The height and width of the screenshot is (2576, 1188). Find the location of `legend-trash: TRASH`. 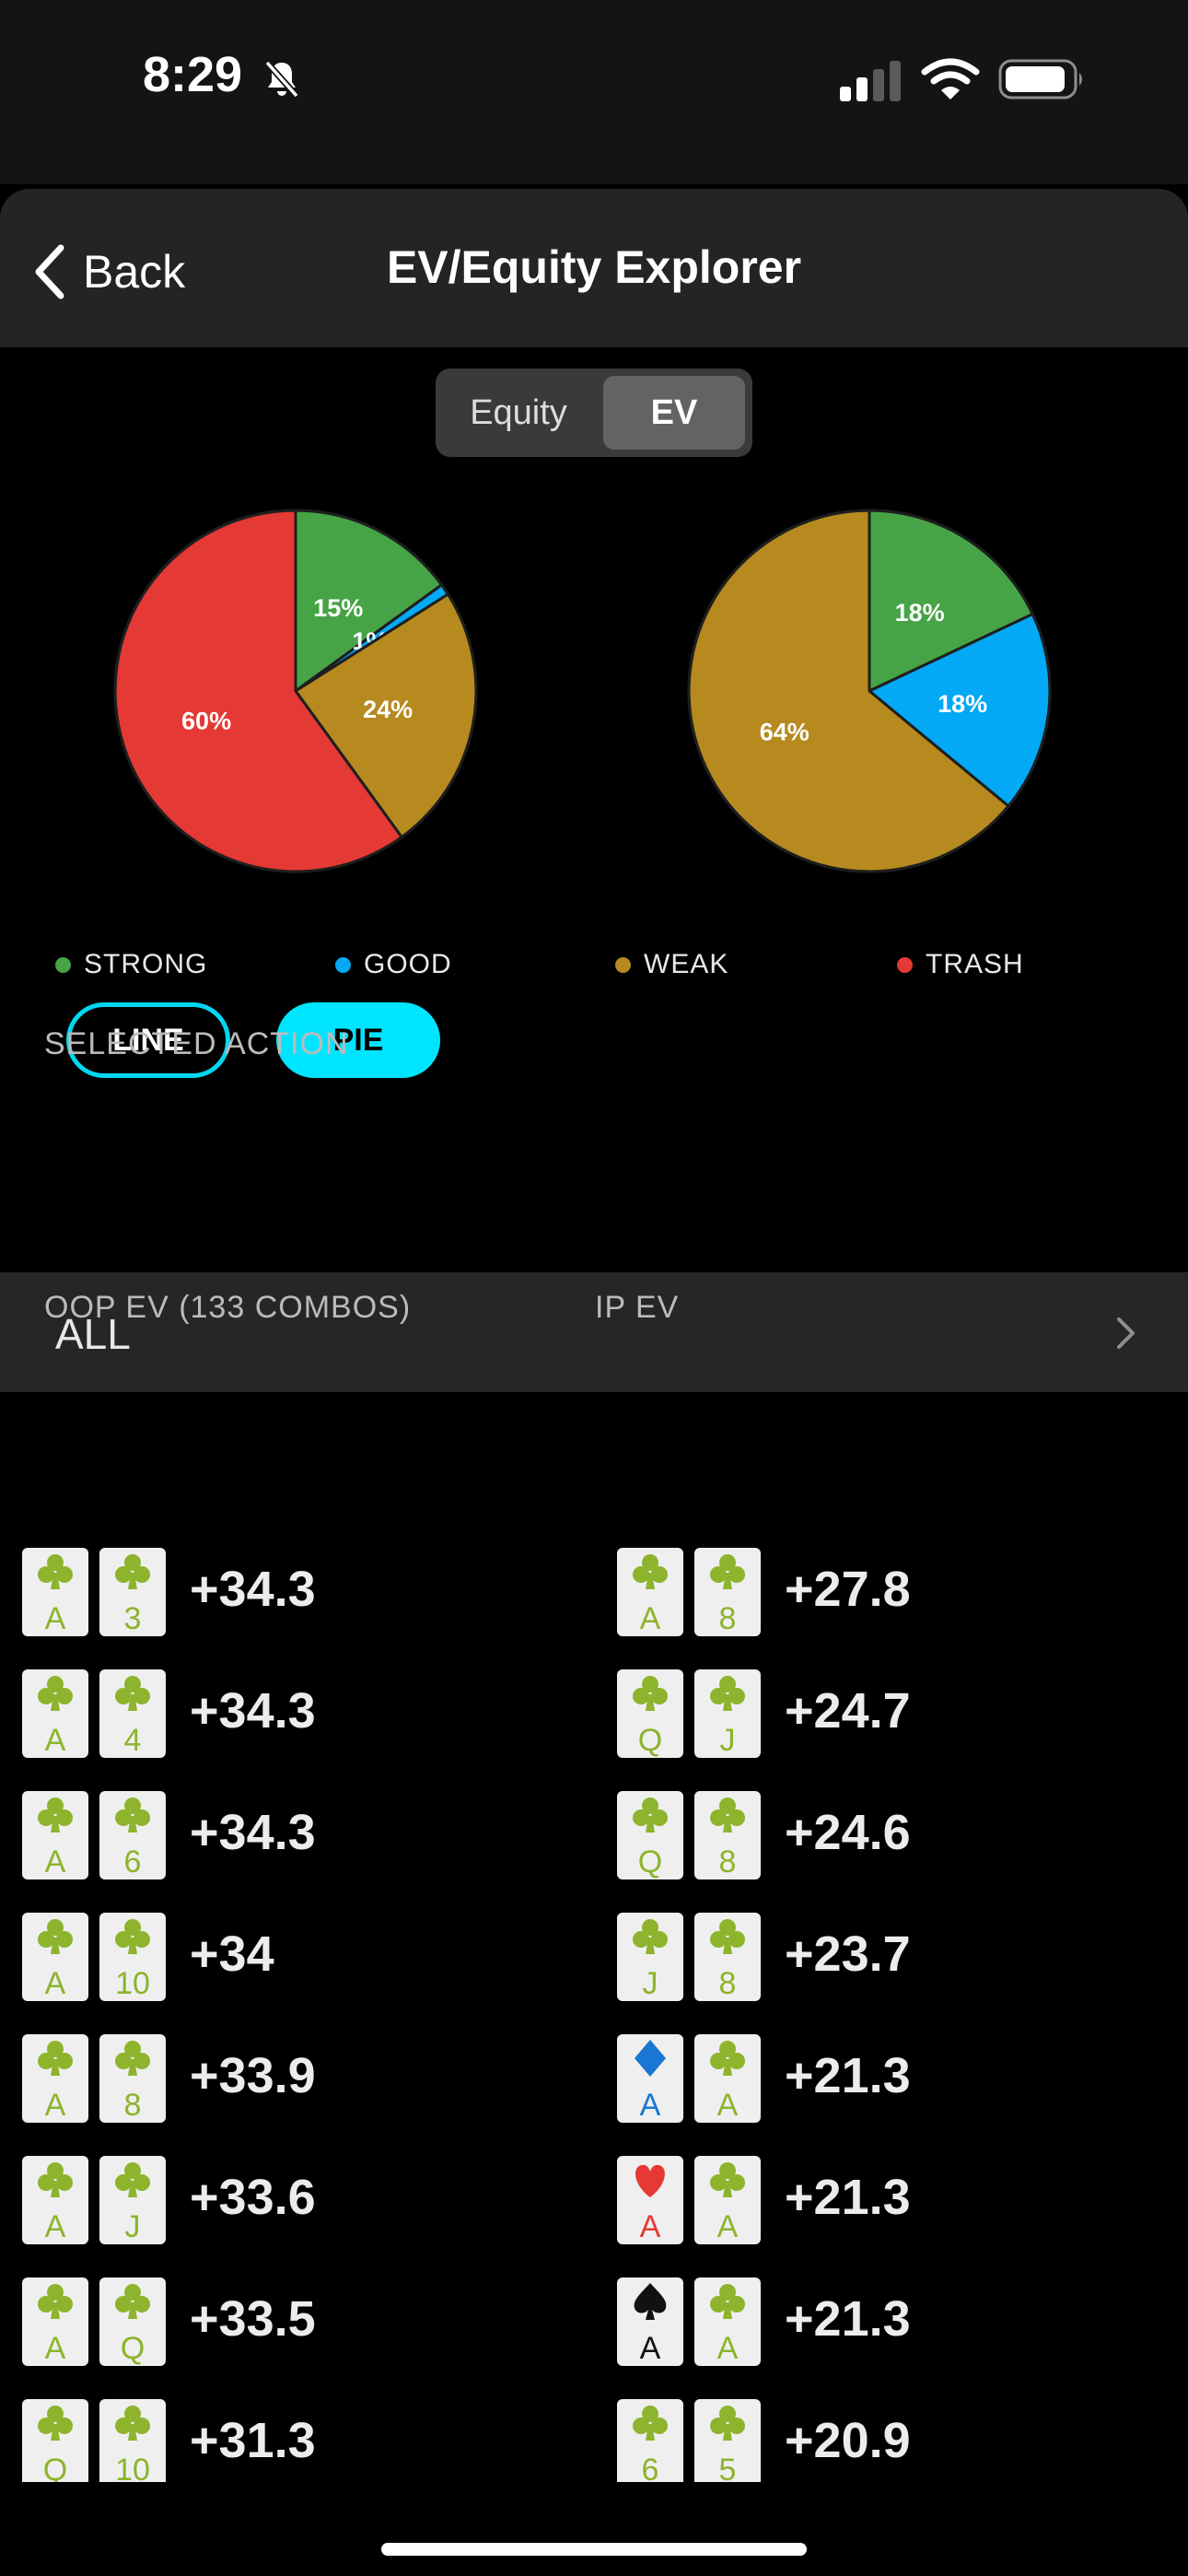

legend-trash: TRASH is located at coordinates (961, 965).